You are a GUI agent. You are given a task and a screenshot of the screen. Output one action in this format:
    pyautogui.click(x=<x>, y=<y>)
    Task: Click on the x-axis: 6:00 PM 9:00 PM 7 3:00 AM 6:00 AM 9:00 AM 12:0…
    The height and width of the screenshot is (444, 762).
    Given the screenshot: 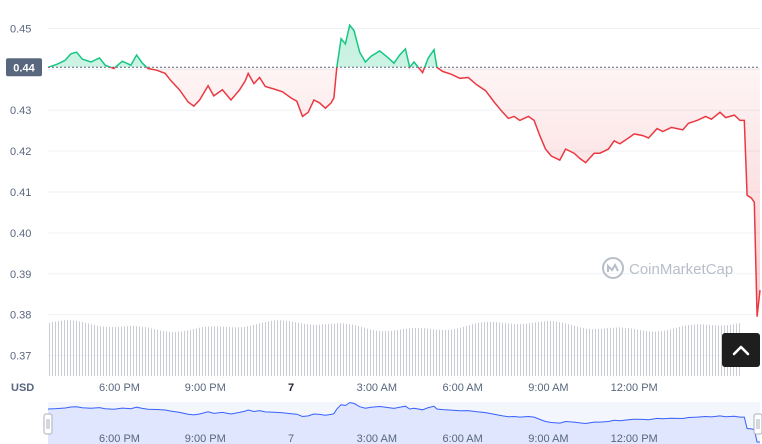 What is the action you would take?
    pyautogui.click(x=378, y=388)
    